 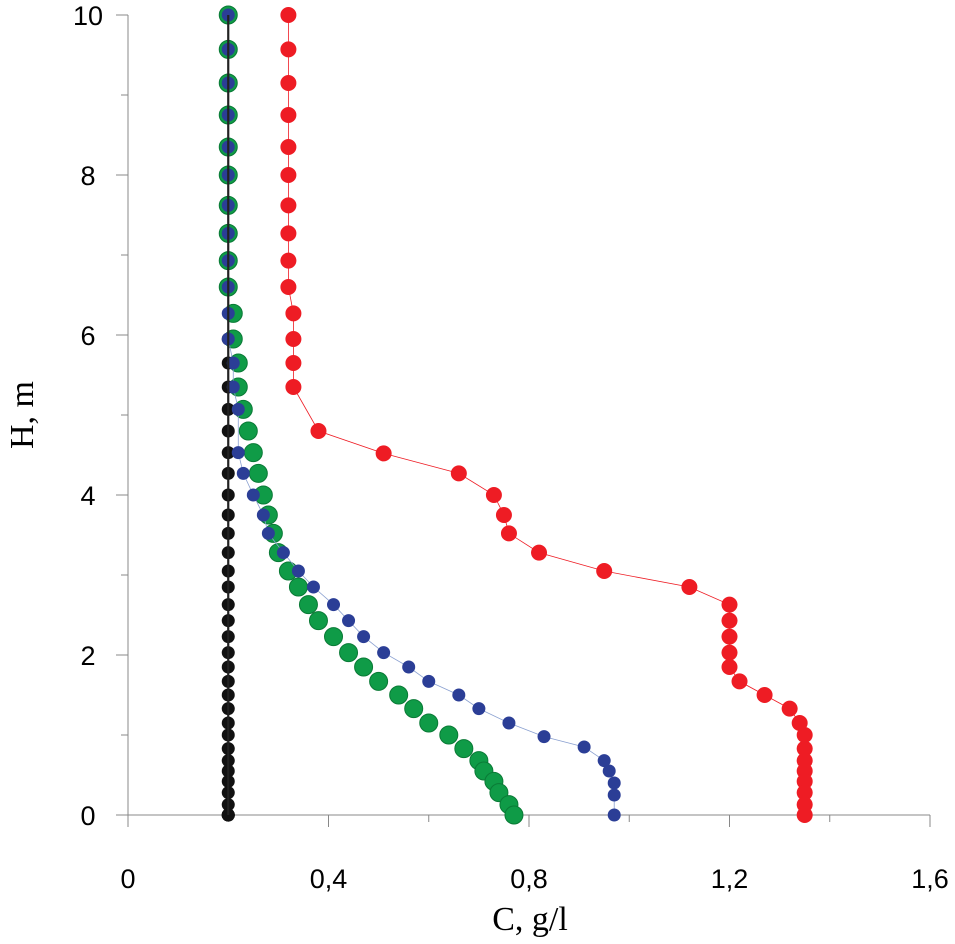 What do you see at coordinates (87, 176) in the screenshot?
I see `y-tick-label: 8` at bounding box center [87, 176].